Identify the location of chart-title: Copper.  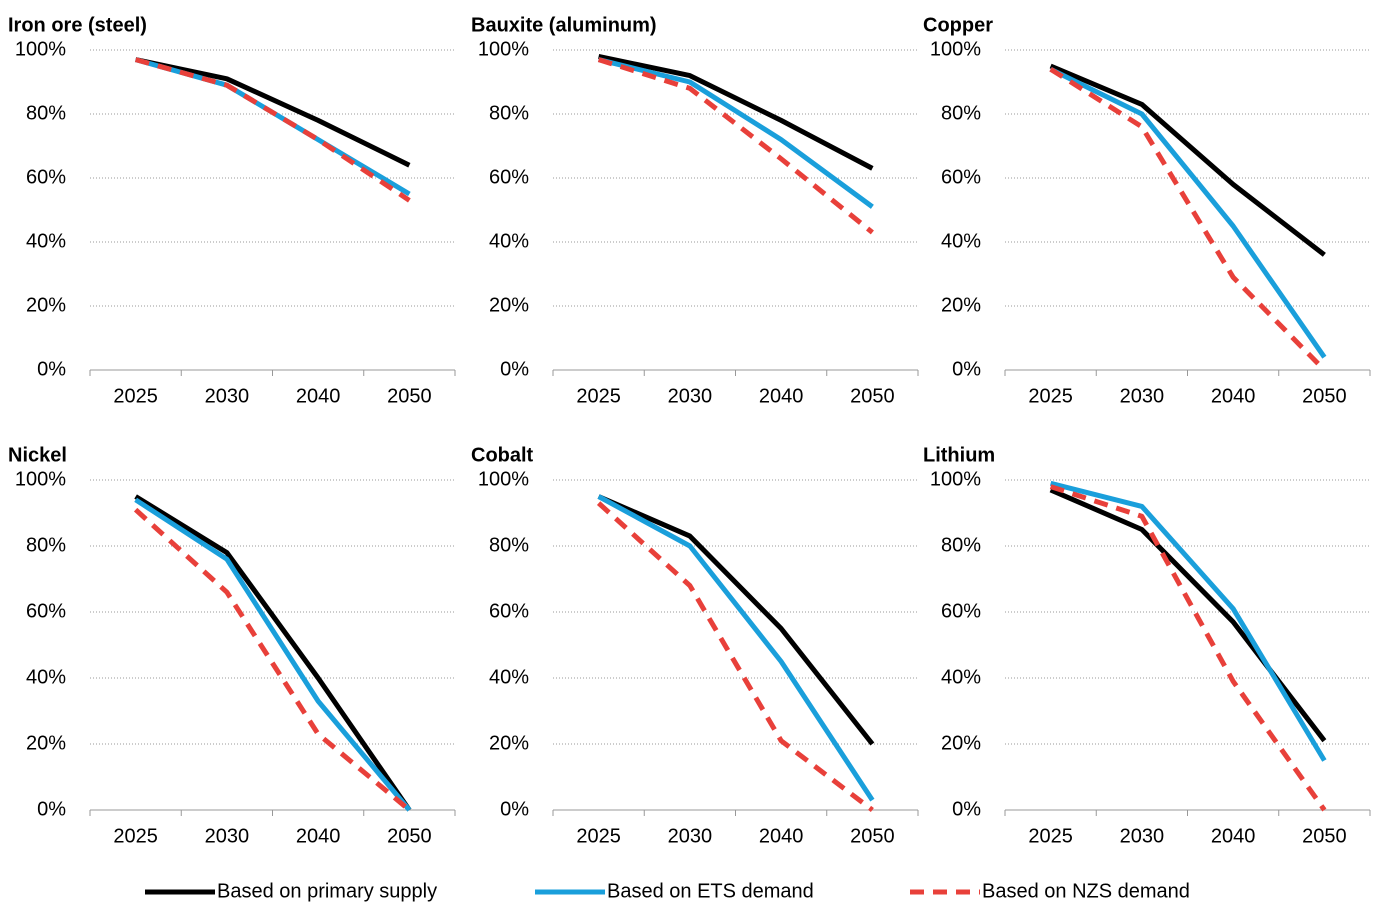
(958, 25).